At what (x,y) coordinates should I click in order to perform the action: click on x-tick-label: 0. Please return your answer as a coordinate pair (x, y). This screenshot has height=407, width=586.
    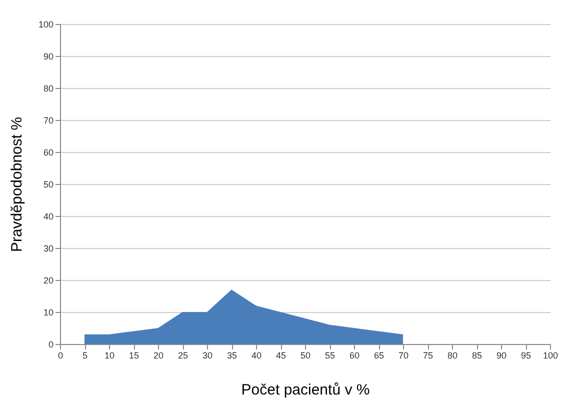
    Looking at the image, I should click on (61, 355).